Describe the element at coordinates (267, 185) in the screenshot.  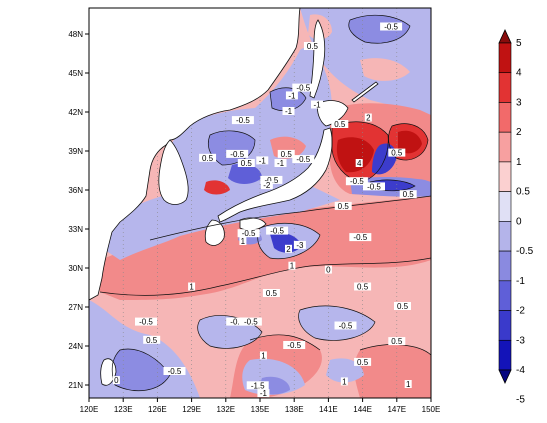
I see `contour-label: -2` at that location.